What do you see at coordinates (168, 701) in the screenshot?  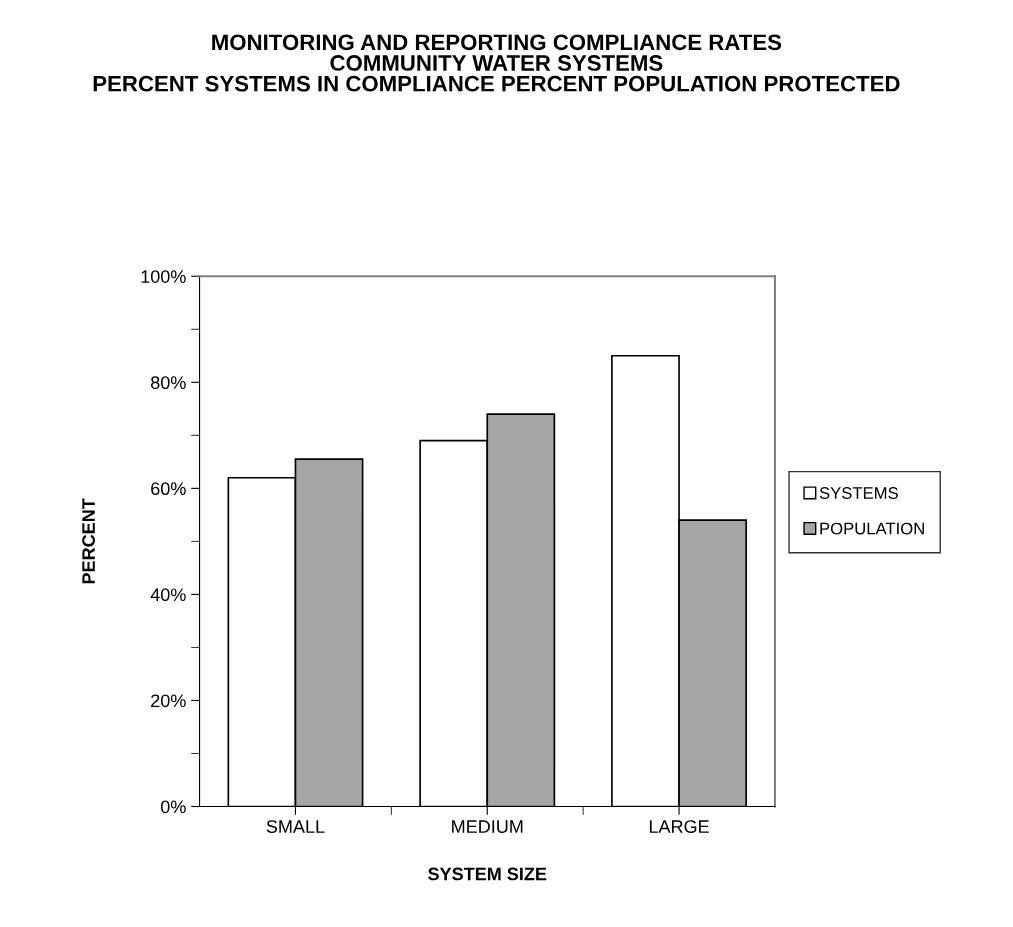 I see `y-tick-label: 20%` at bounding box center [168, 701].